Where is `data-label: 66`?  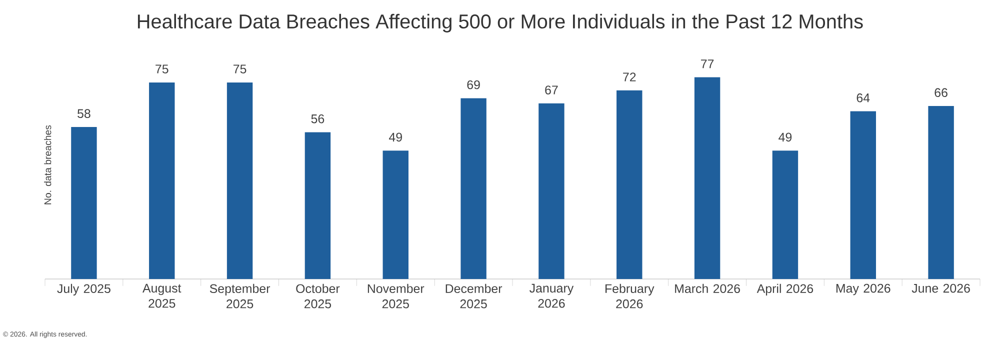 data-label: 66 is located at coordinates (941, 93).